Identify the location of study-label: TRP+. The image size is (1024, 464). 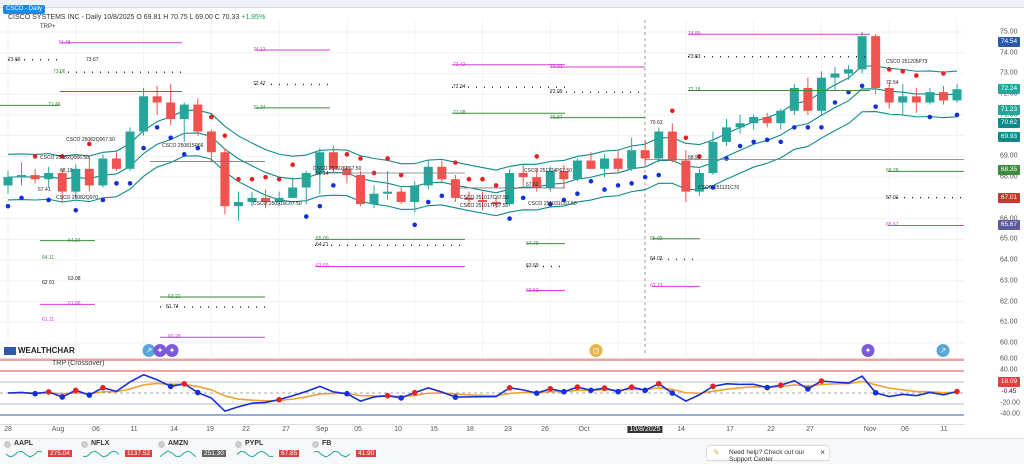
(48, 27).